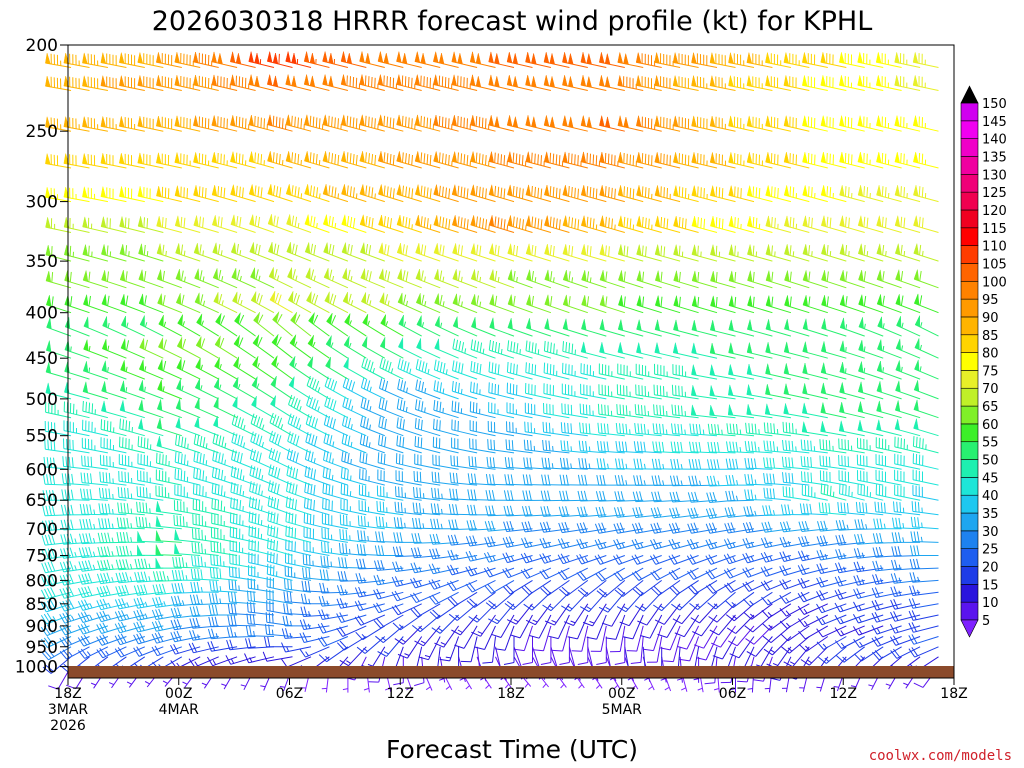 Image resolution: width=1024 pixels, height=768 pixels. Describe the element at coordinates (940, 756) in the screenshot. I see `credit-text: coolwx.com/models` at that location.